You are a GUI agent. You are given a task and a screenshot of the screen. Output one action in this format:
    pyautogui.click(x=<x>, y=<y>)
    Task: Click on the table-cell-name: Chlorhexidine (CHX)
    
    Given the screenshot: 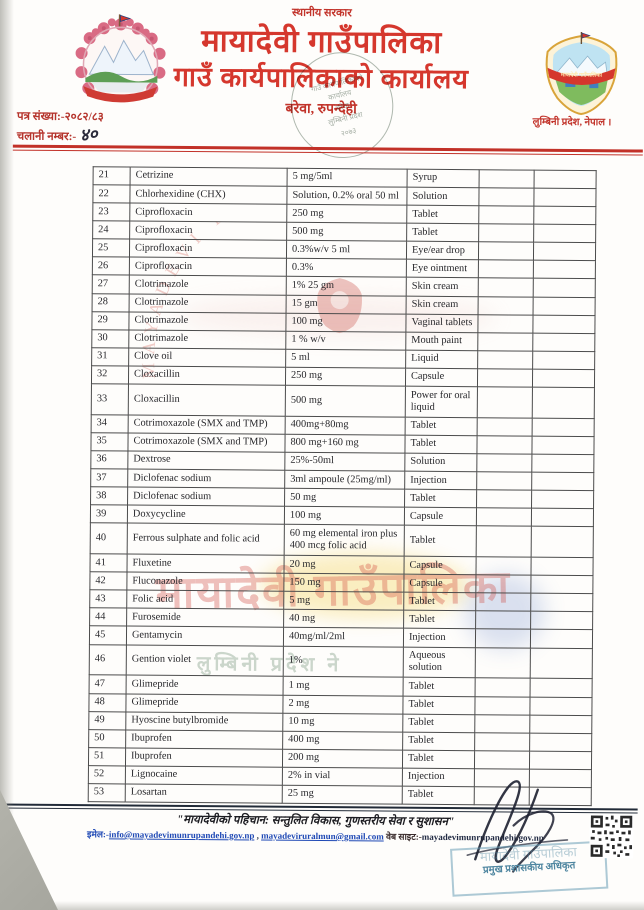 What is the action you would take?
    pyautogui.click(x=208, y=195)
    